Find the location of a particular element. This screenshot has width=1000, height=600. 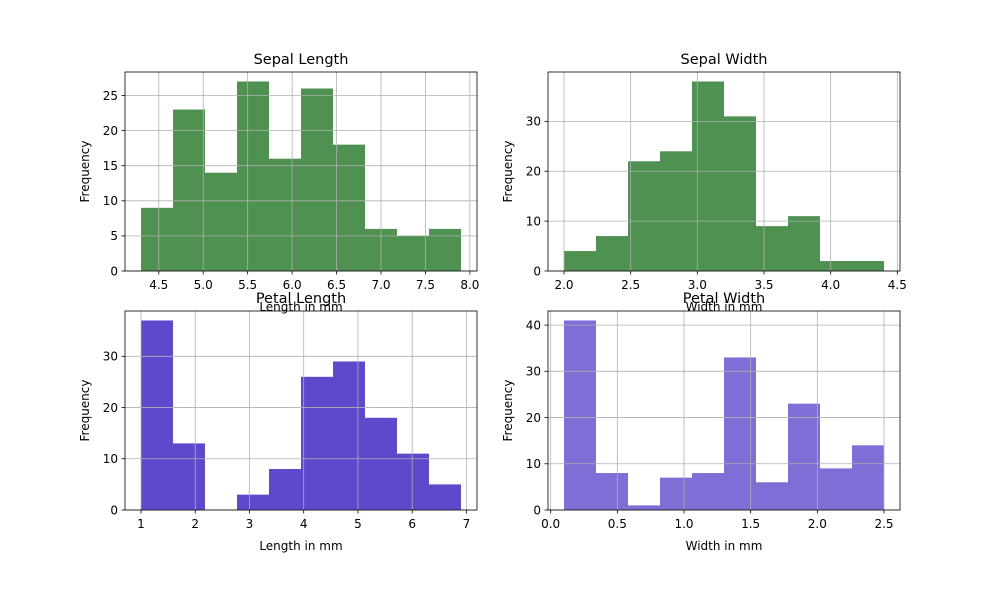

x-tick-label: 1.0 is located at coordinates (683, 524).